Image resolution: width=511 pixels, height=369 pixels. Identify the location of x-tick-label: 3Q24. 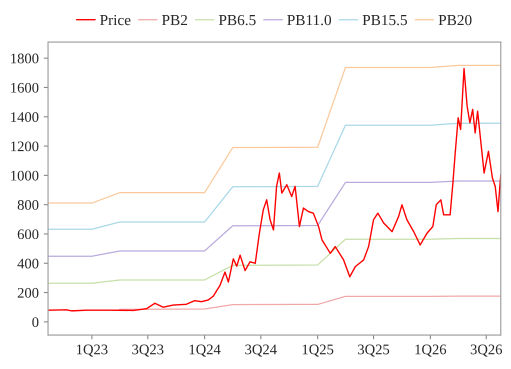
(261, 350).